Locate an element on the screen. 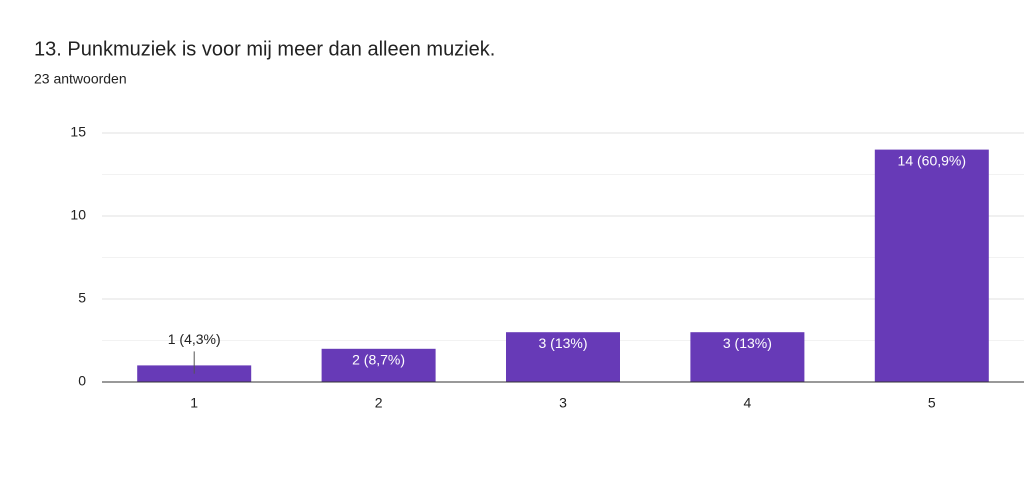 The image size is (1024, 487). x-tick-label: 5 is located at coordinates (932, 403).